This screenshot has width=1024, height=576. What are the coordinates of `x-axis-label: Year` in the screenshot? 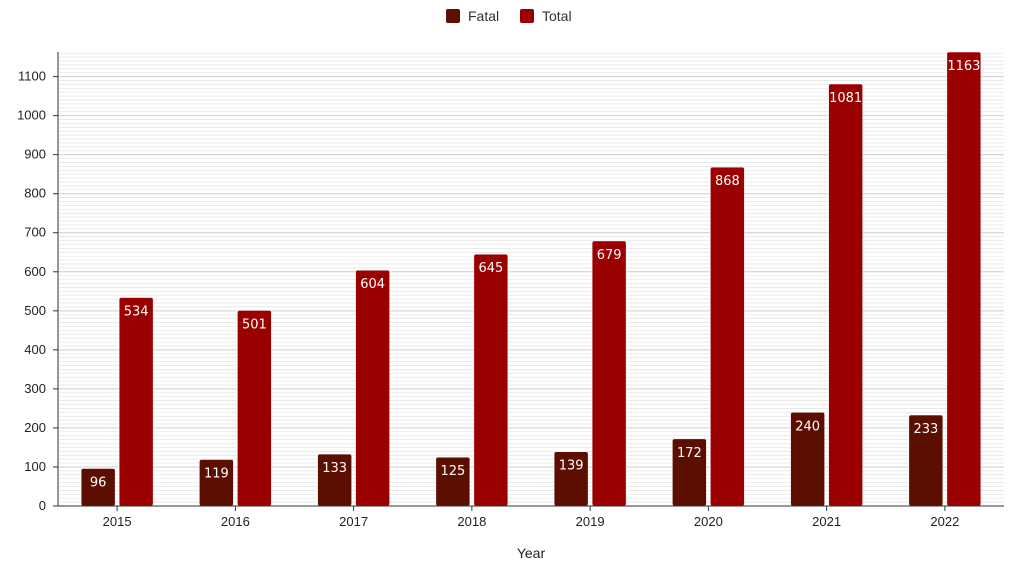 It's located at (531, 553).